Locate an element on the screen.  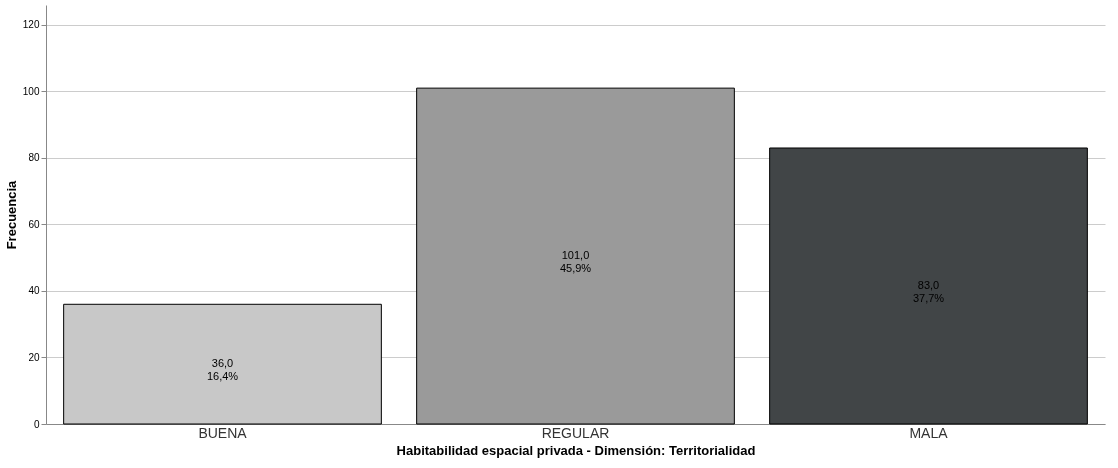
x-tick-label: MALA is located at coordinates (929, 432).